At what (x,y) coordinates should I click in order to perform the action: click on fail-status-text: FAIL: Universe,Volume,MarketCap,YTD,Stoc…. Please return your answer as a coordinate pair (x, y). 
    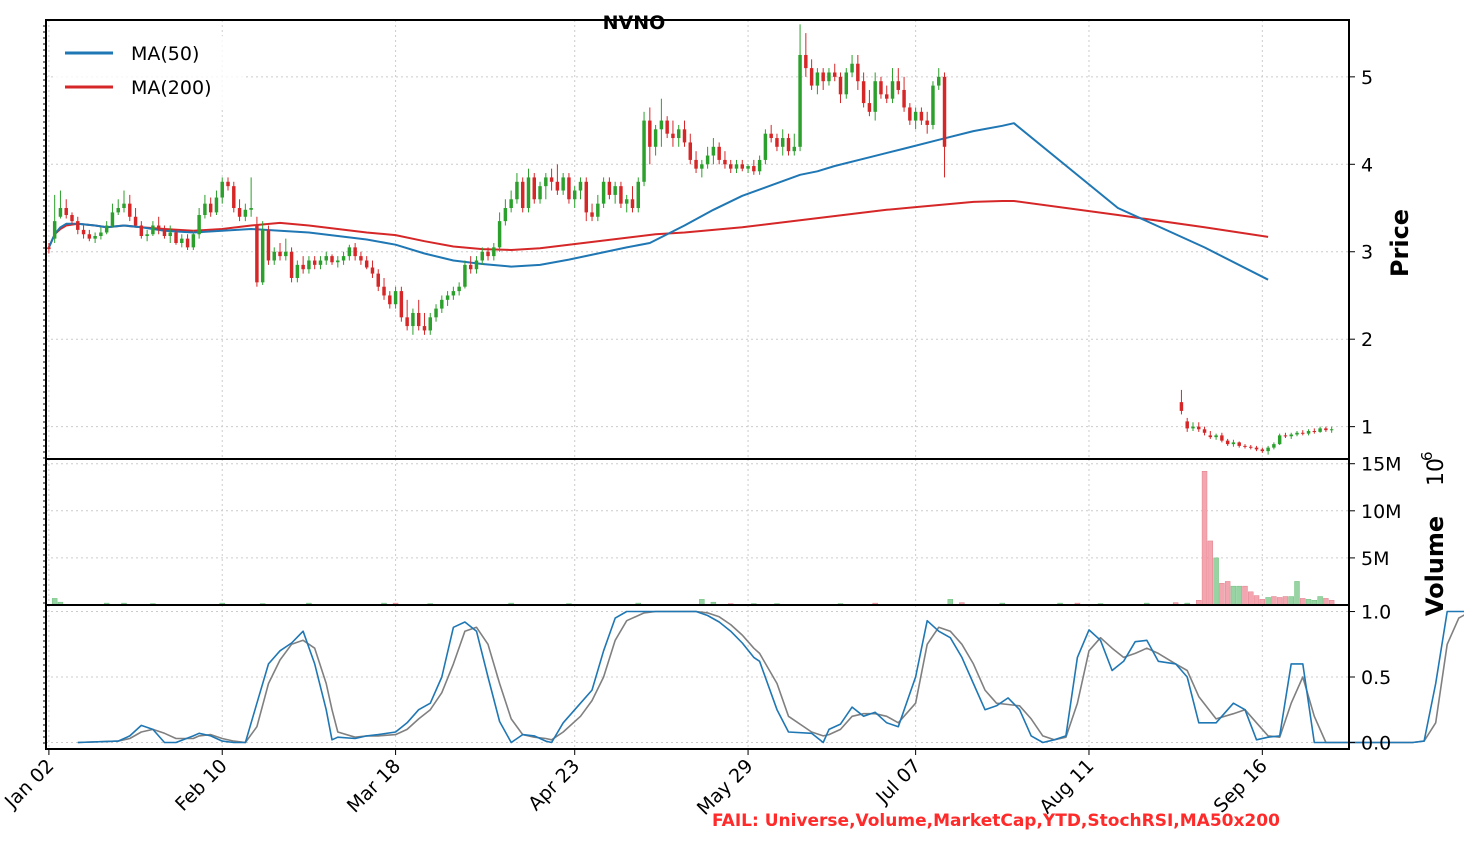
    Looking at the image, I should click on (996, 821).